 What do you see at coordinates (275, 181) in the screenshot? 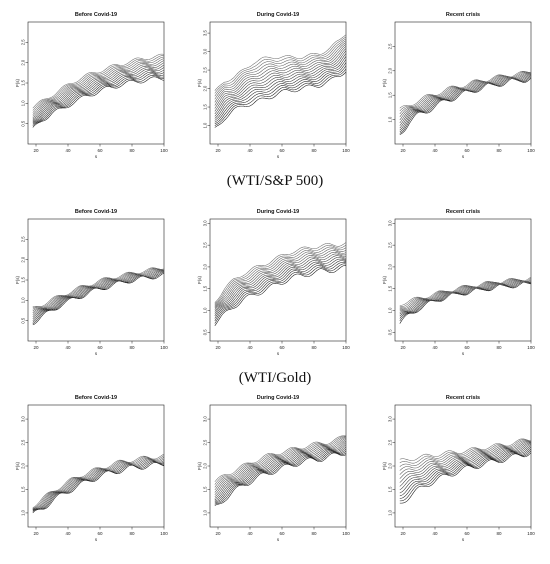
I see `caption-wti-sp500: (WTI/S&P 500)` at bounding box center [275, 181].